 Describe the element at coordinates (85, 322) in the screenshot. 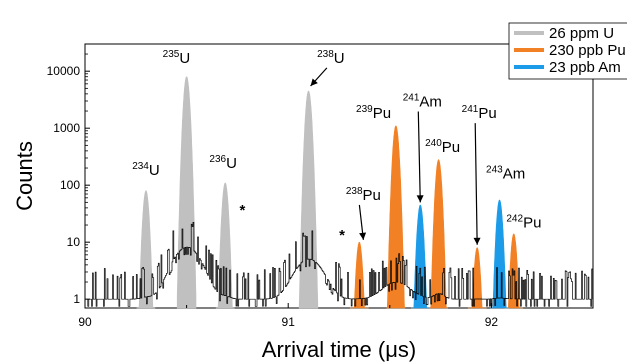

I see `x-tick-label: 90` at that location.